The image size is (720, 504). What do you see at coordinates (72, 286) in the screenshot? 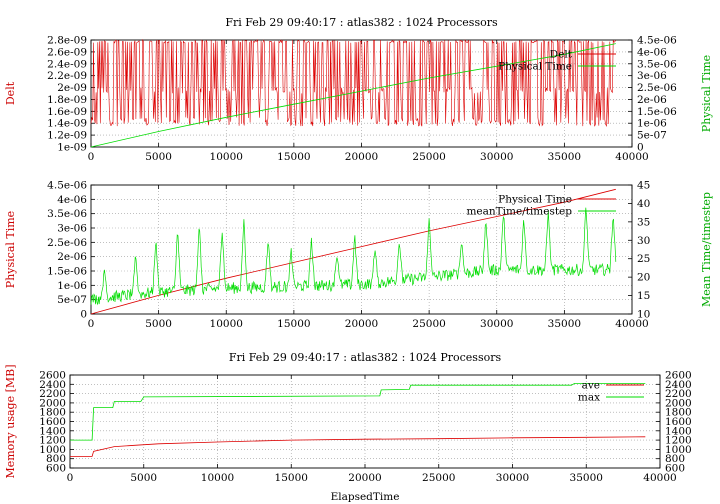
I see `y-tick-label: 1e-06` at bounding box center [72, 286].